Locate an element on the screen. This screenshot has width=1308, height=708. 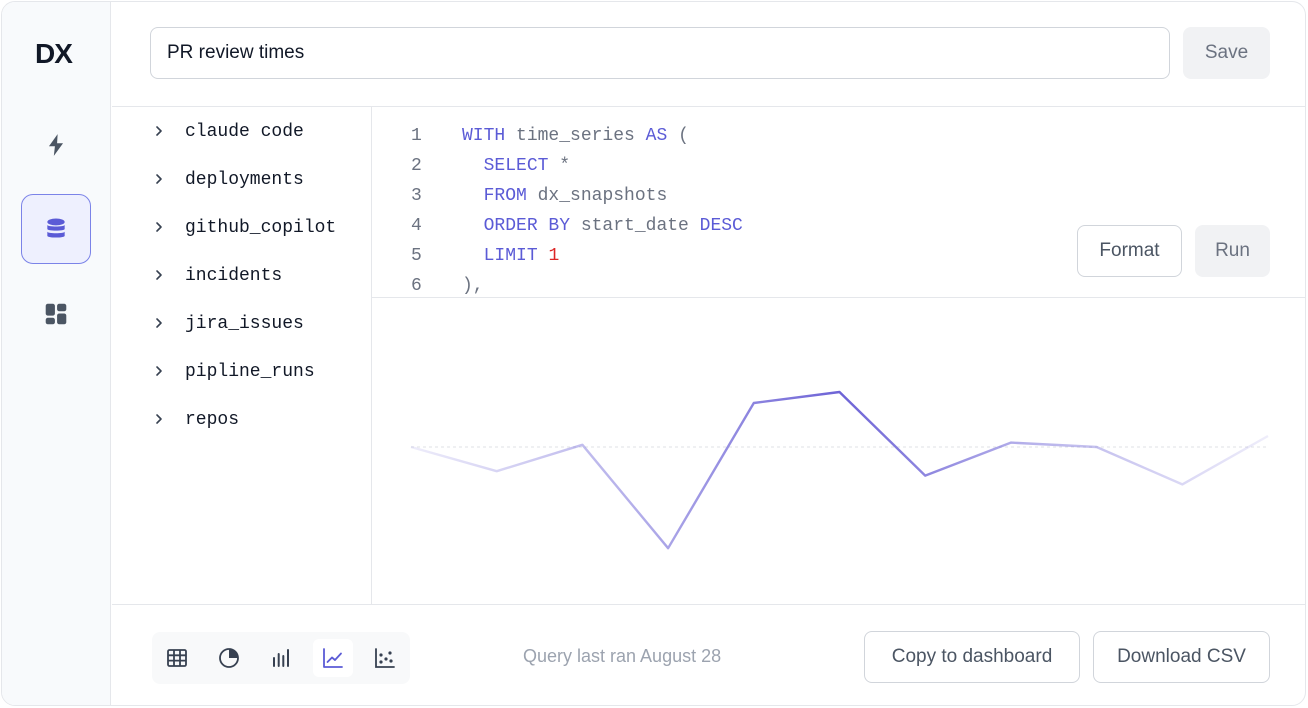
save-button: Save is located at coordinates (1226, 53).